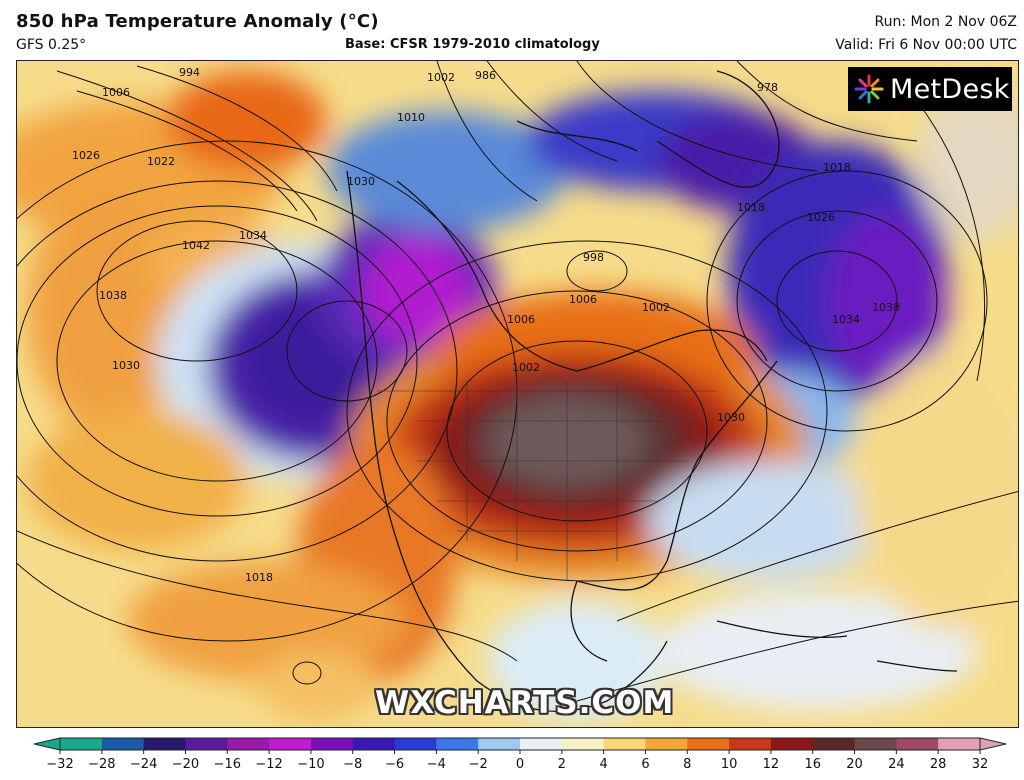  I want to click on colorbar-min-arrow, so click(47, 744).